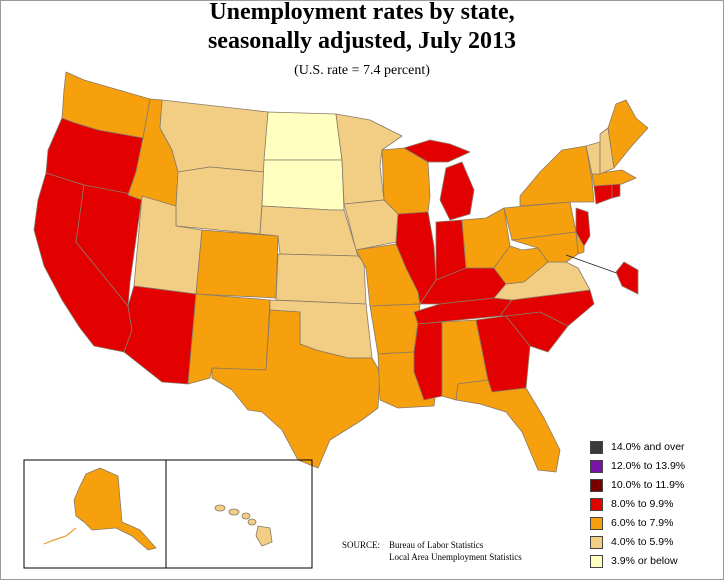  Describe the element at coordinates (214, 136) in the screenshot. I see `state-montana` at that location.